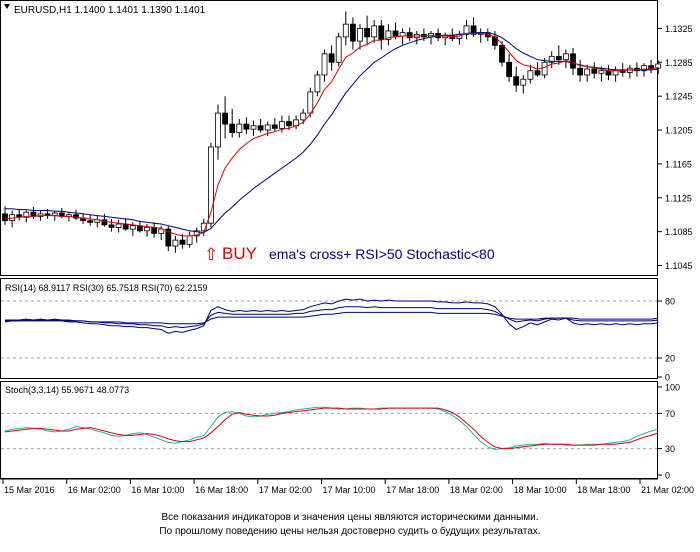 Image resolution: width=700 pixels, height=552 pixels. Describe the element at coordinates (679, 97) in the screenshot. I see `price-tick-label: 1.1245` at that location.